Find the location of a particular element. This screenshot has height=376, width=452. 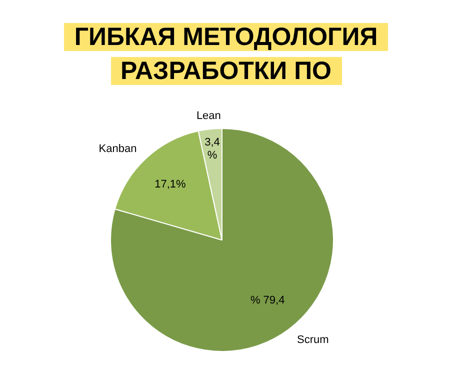

data-label: 17,1% is located at coordinates (170, 184).